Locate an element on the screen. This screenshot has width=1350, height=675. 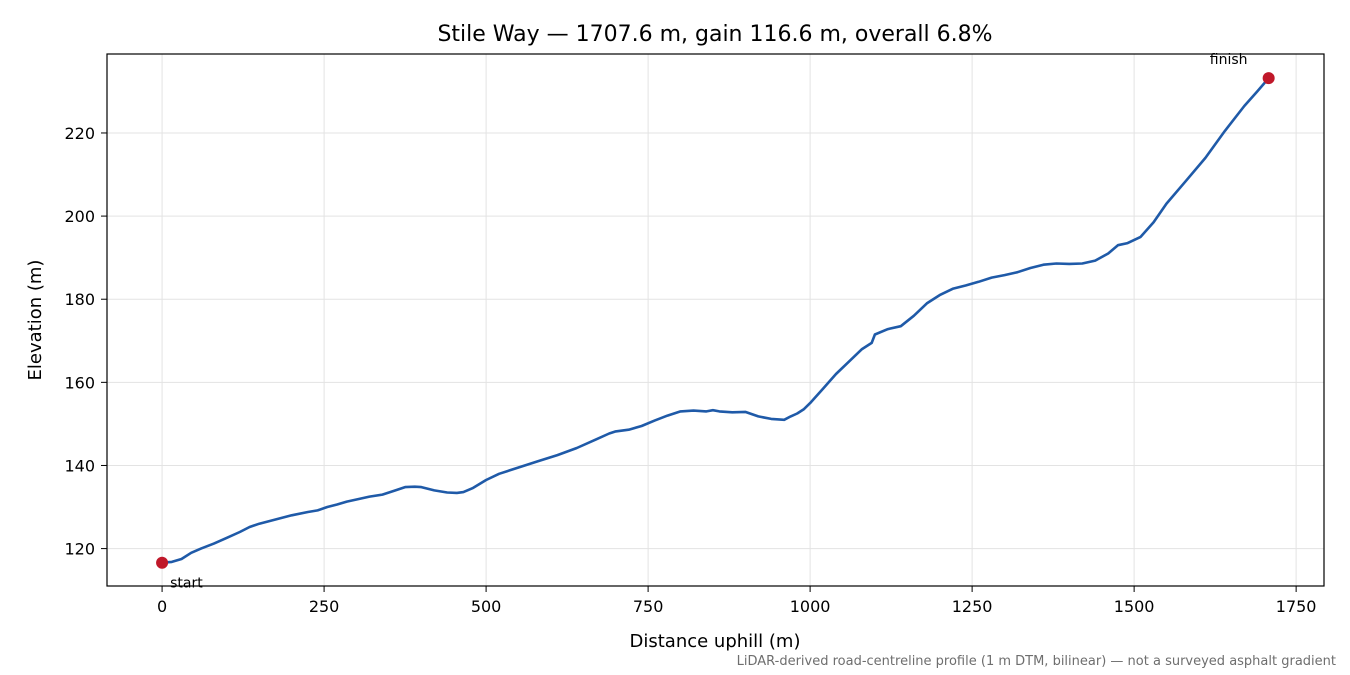
x-tick-label: 500 is located at coordinates (486, 606).